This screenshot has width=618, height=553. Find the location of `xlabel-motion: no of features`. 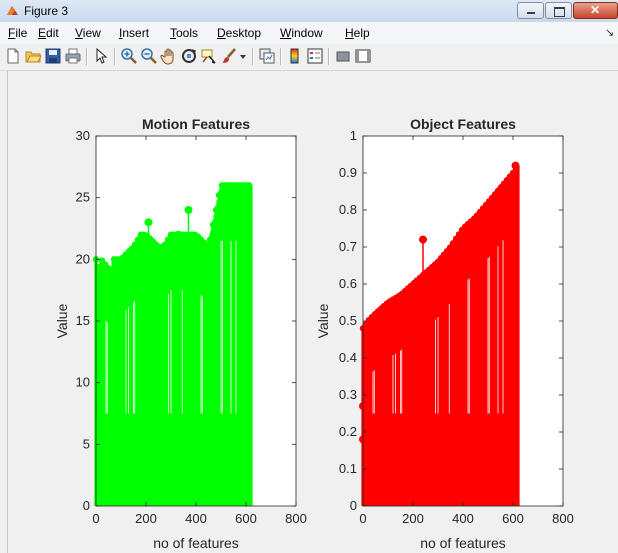

xlabel-motion: no of features is located at coordinates (196, 543).